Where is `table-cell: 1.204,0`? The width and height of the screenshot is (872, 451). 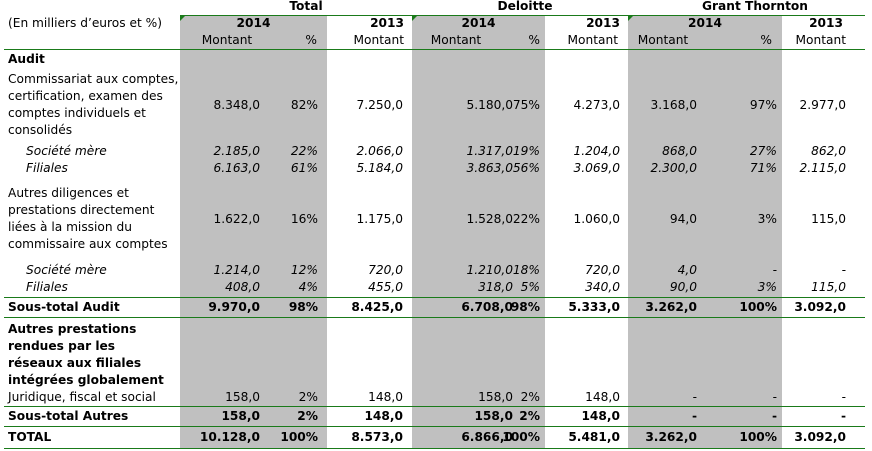
table-cell: 1.204,0 is located at coordinates (596, 151).